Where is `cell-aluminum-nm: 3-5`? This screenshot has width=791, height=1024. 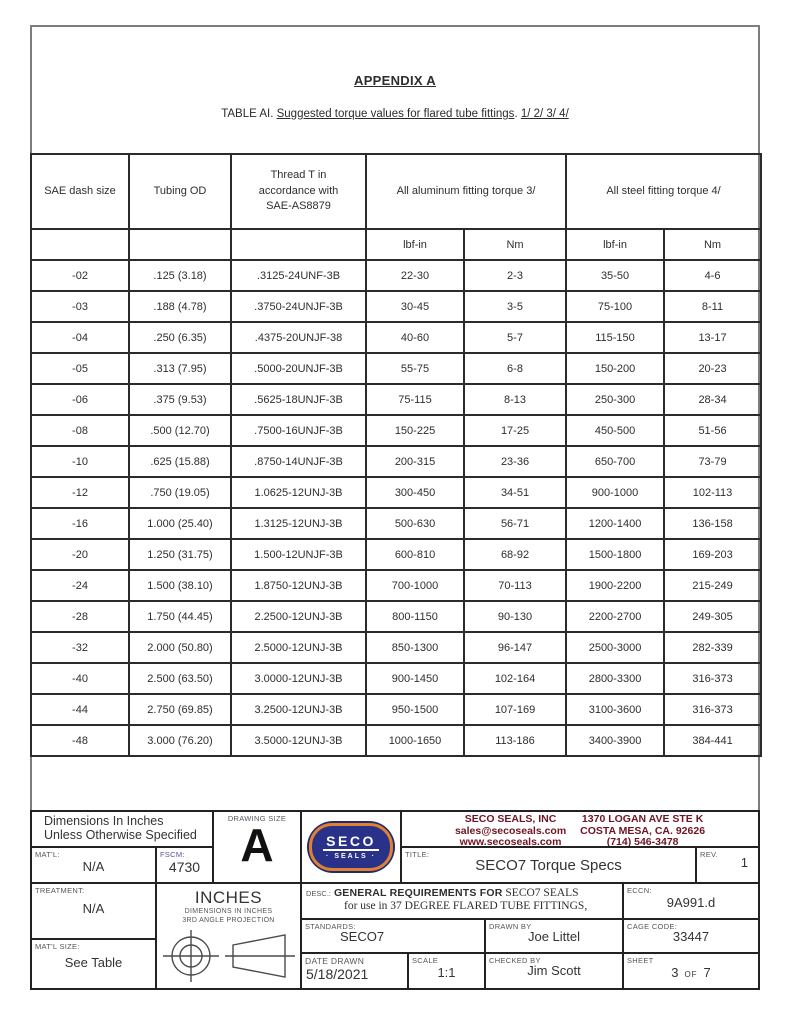 cell-aluminum-nm: 3-5 is located at coordinates (515, 306).